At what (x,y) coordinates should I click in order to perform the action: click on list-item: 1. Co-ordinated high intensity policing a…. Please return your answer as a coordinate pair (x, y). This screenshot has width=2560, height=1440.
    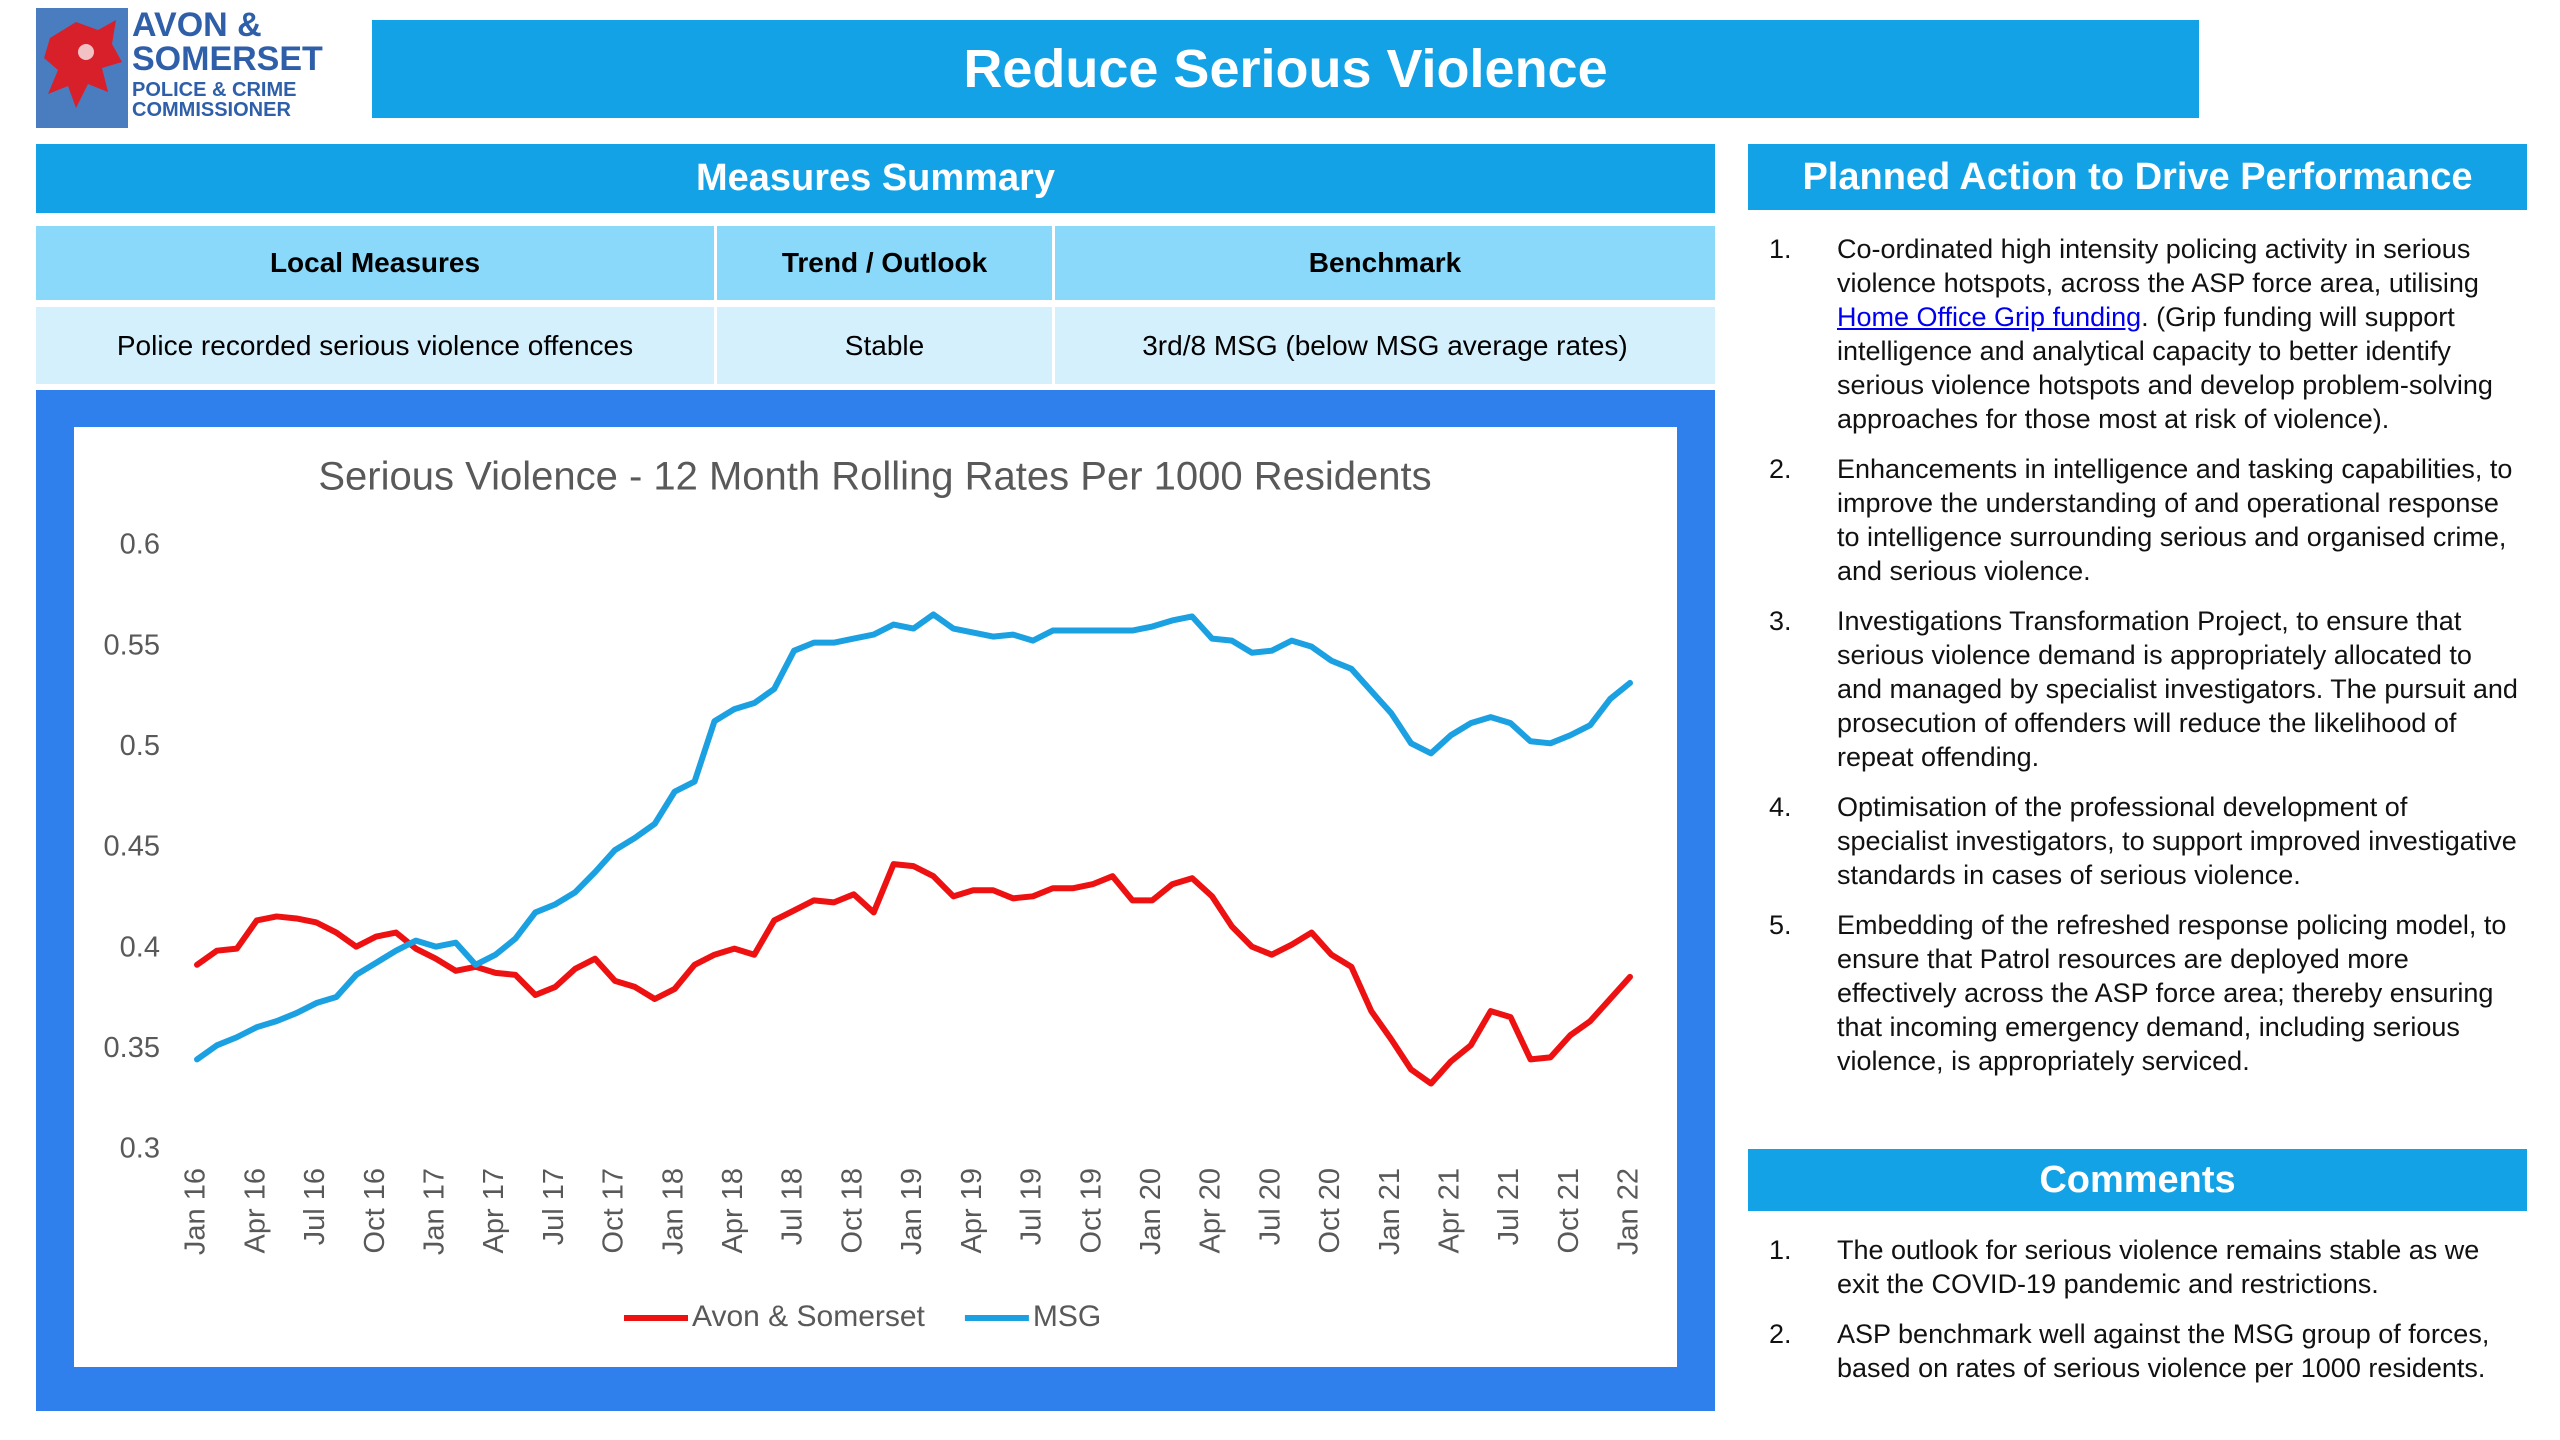
    Looking at the image, I should click on (2134, 334).